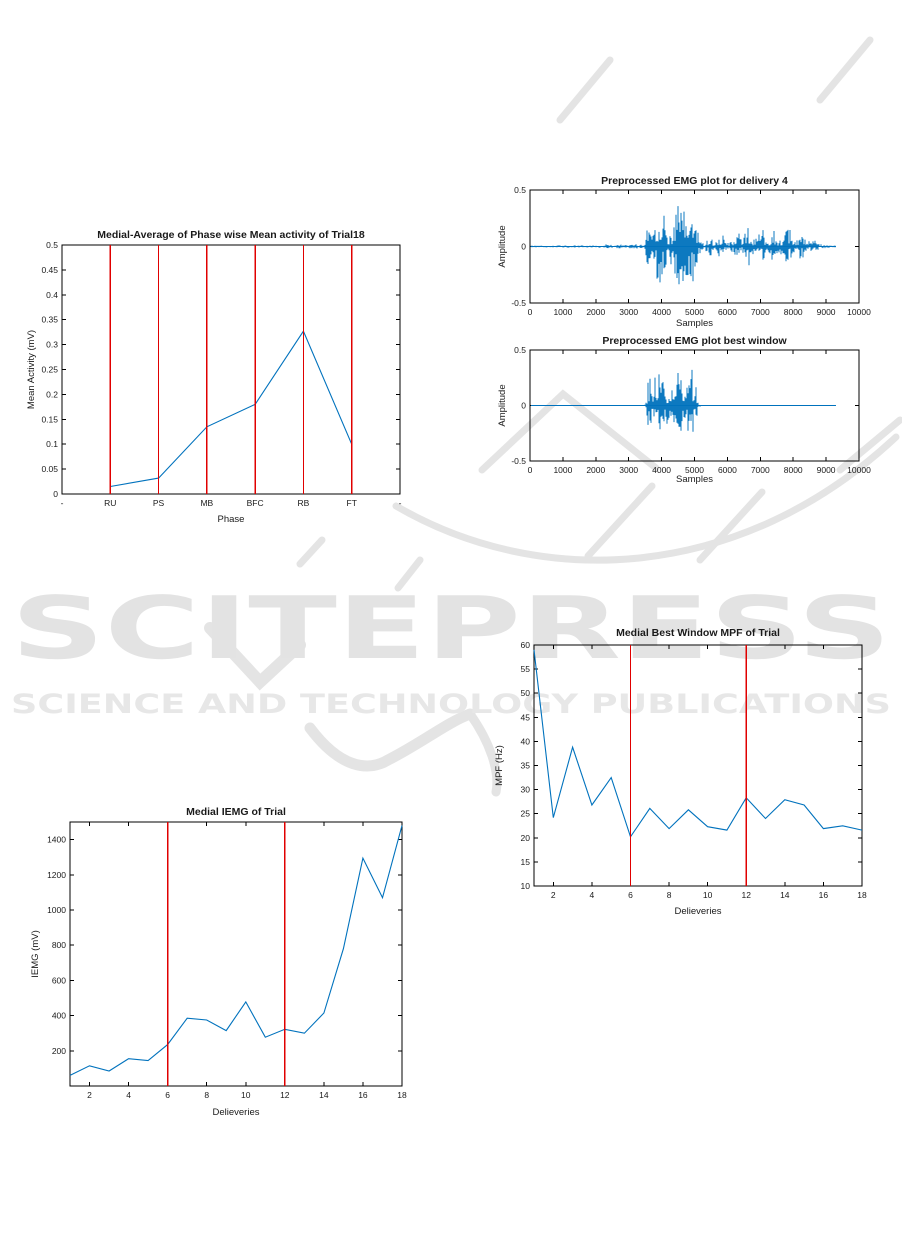 Image resolution: width=902 pixels, height=1244 pixels. Describe the element at coordinates (727, 470) in the screenshot. I see `svg-text: 6000` at that location.